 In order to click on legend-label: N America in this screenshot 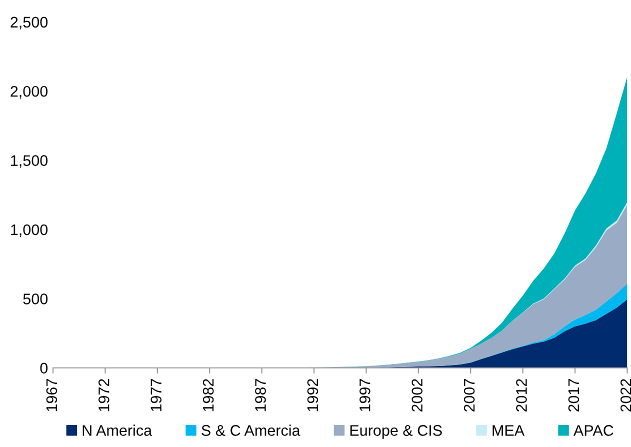, I will do `click(117, 430)`.